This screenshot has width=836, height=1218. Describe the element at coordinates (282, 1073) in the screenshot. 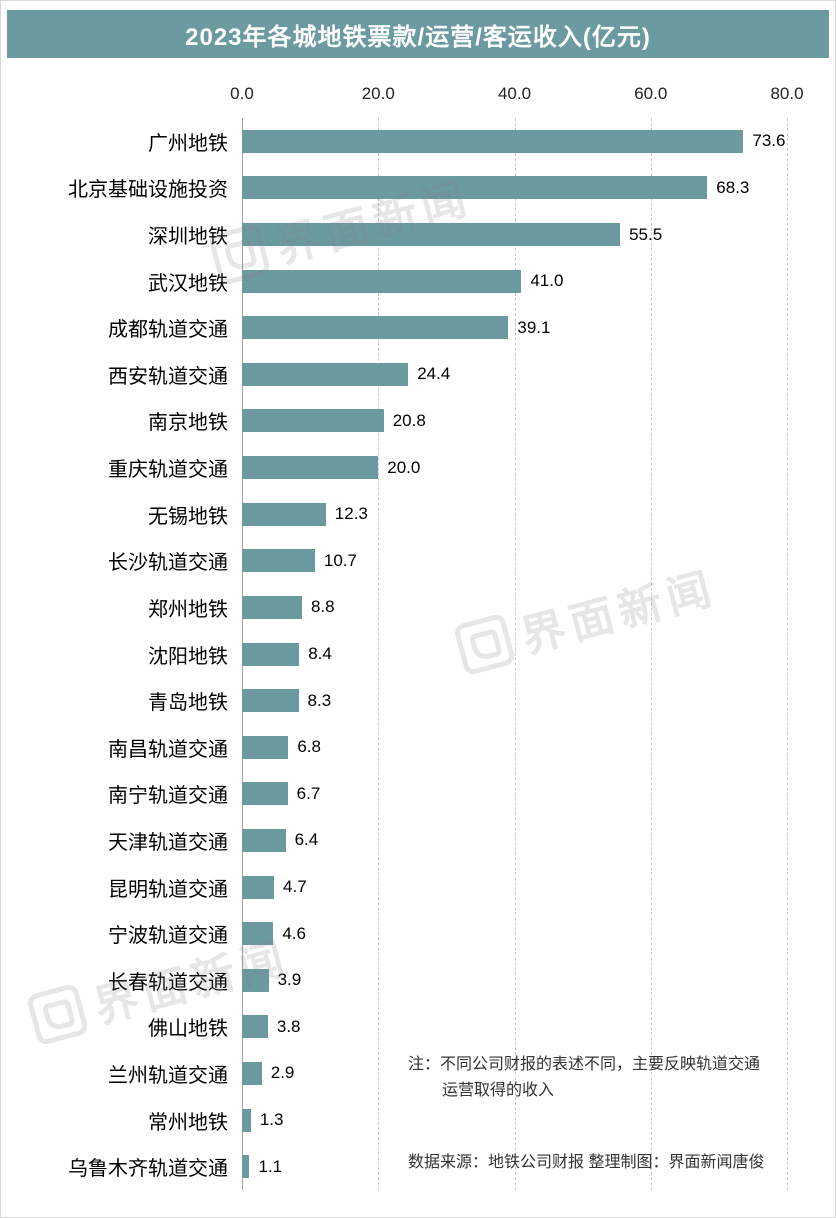

I see `bar-value-label: 2.9` at that location.